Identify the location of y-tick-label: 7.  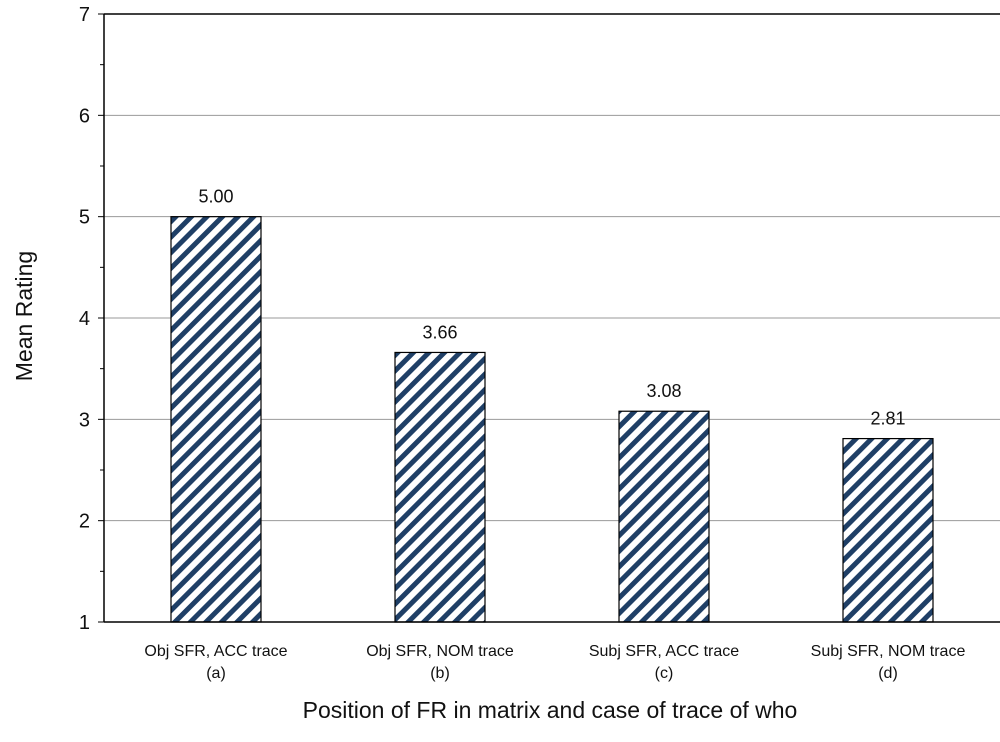
(84, 15).